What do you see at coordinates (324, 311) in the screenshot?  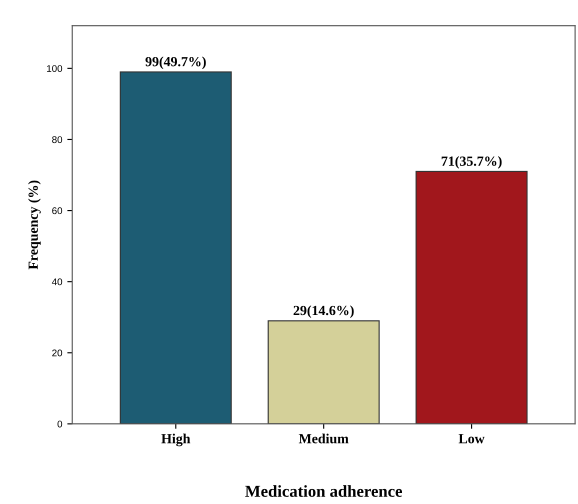 I see `data-label: 29(14.6%)` at bounding box center [324, 311].